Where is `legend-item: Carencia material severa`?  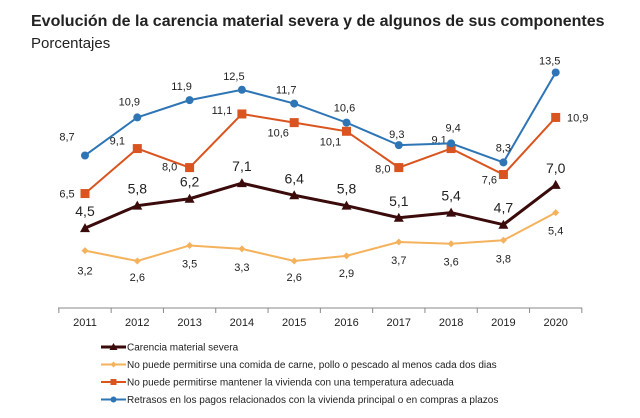 legend-item: Carencia material severa is located at coordinates (170, 348).